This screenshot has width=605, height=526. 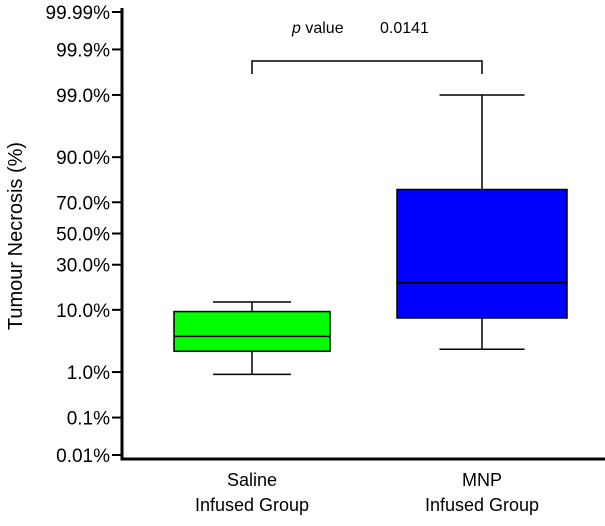 What do you see at coordinates (322, 28) in the screenshot?
I see `p-value-word: value` at bounding box center [322, 28].